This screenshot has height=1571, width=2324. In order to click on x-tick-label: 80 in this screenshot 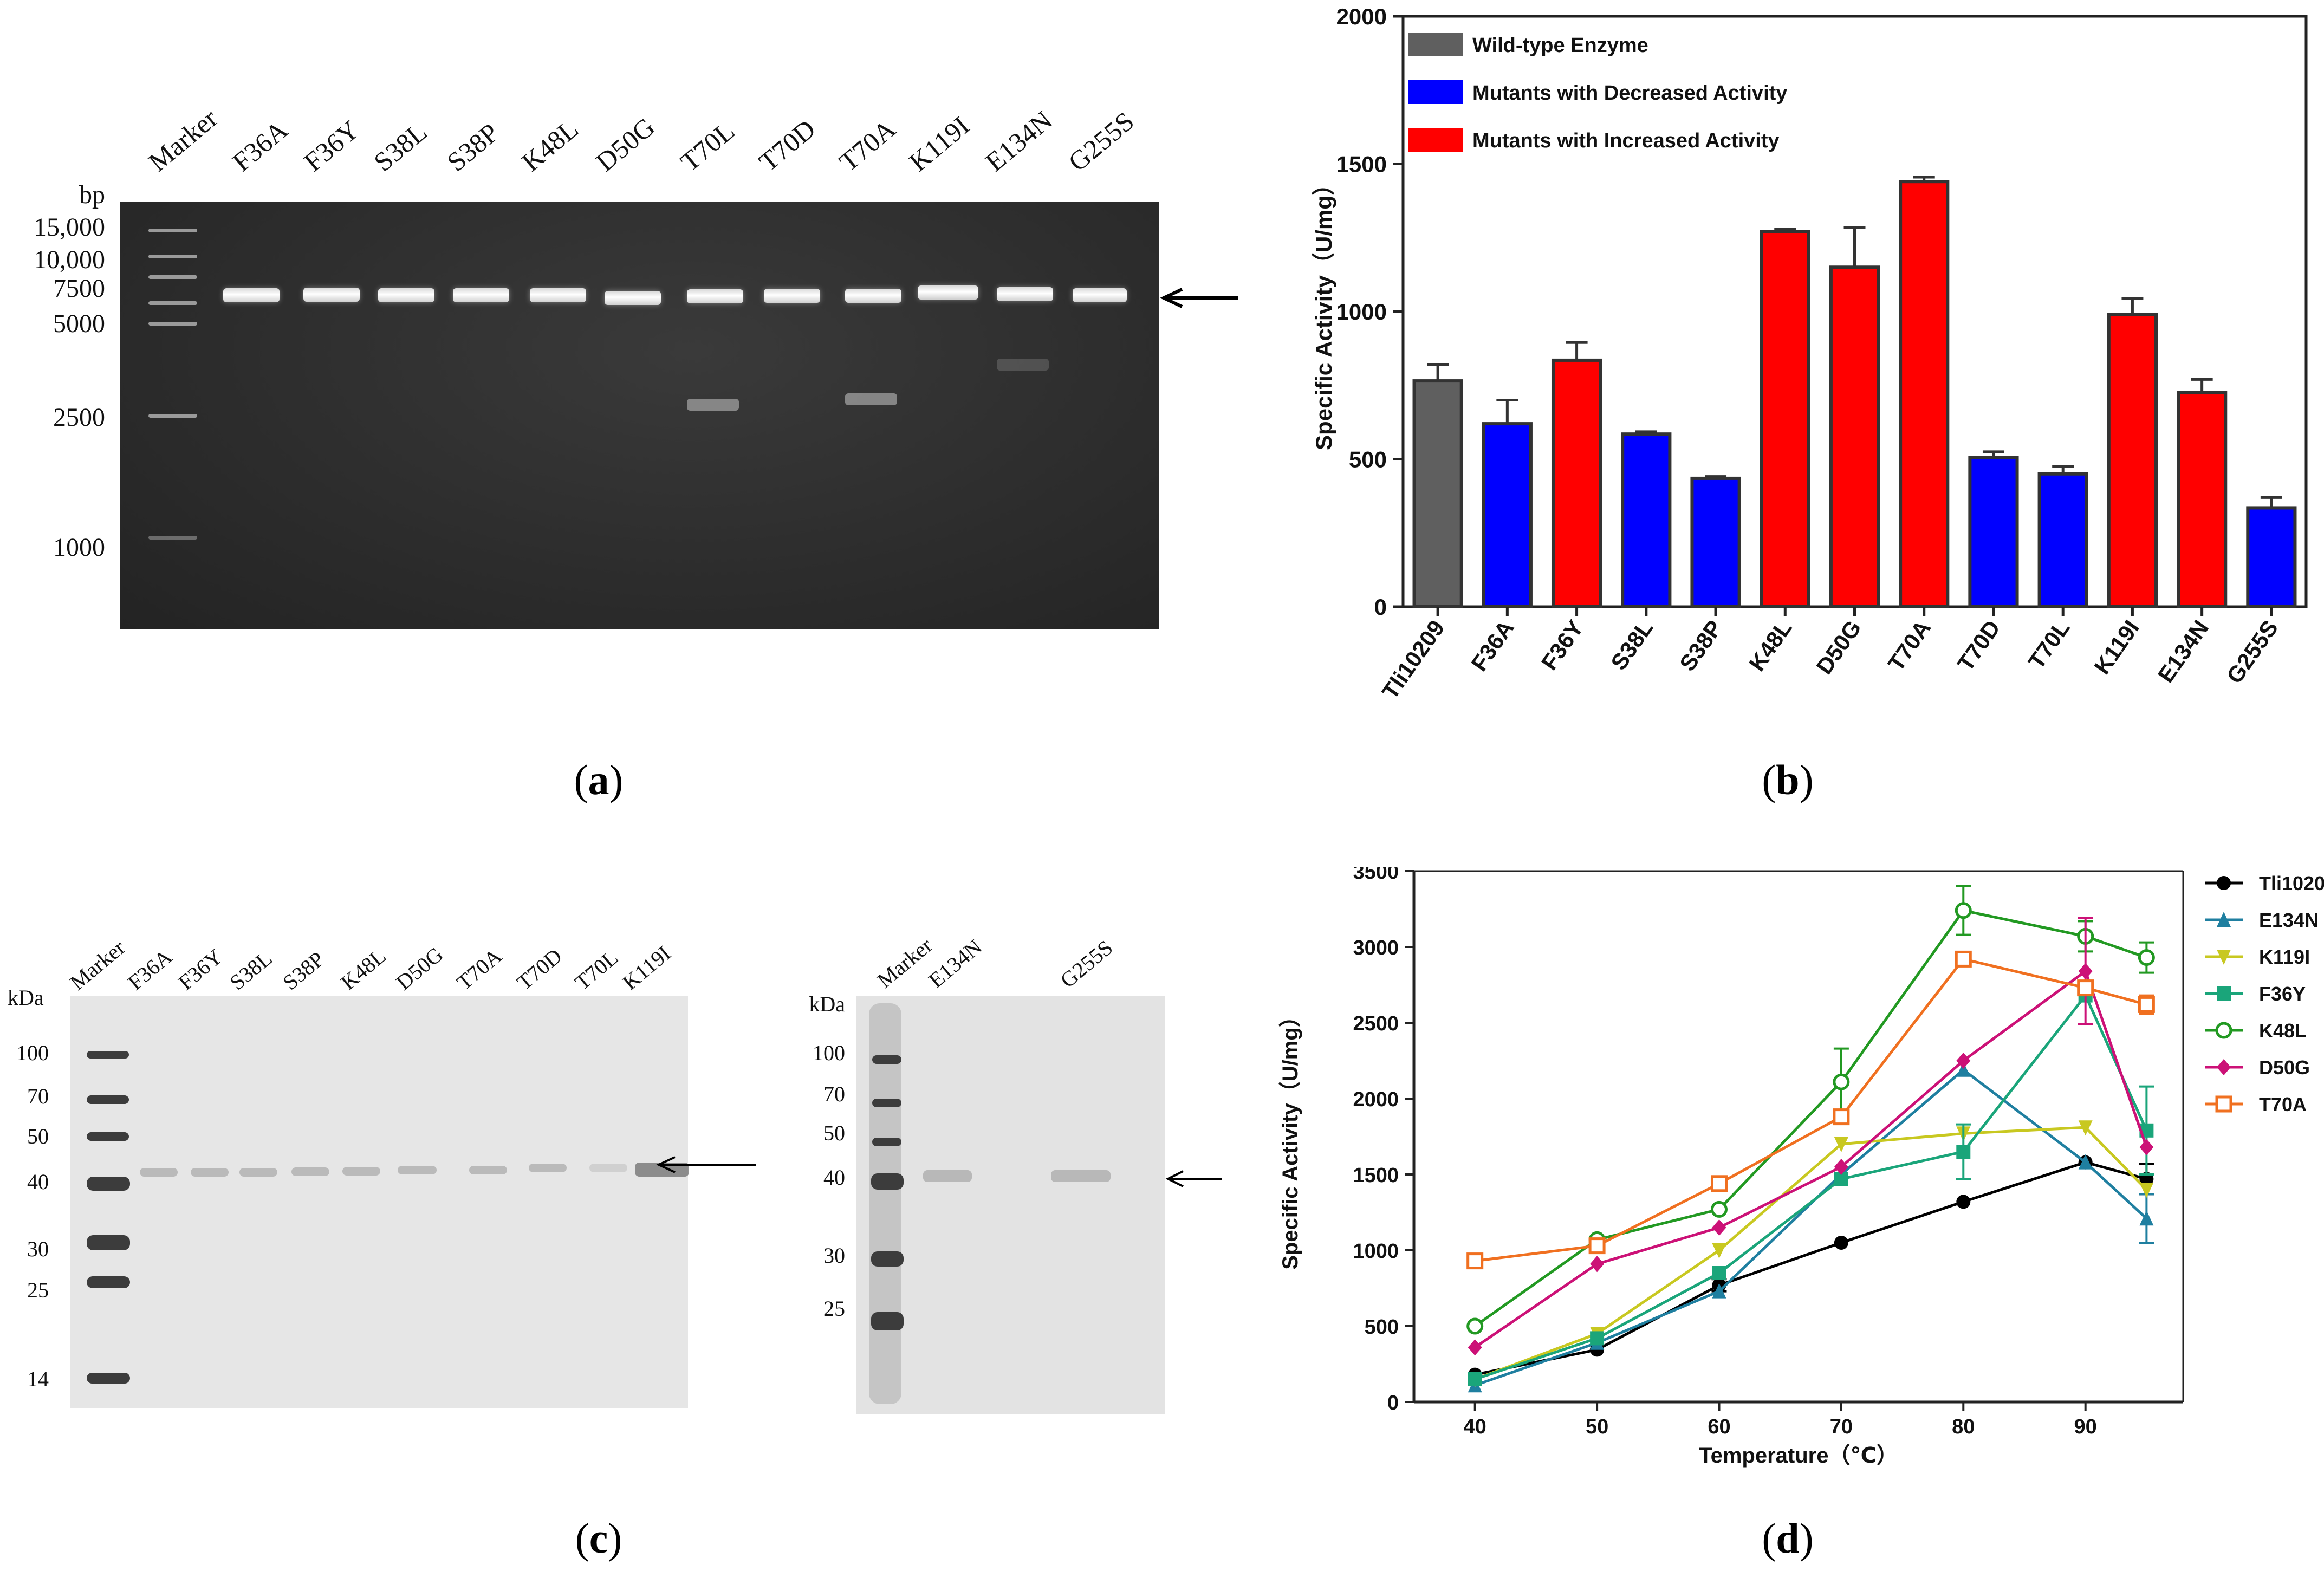, I will do `click(1963, 1427)`.